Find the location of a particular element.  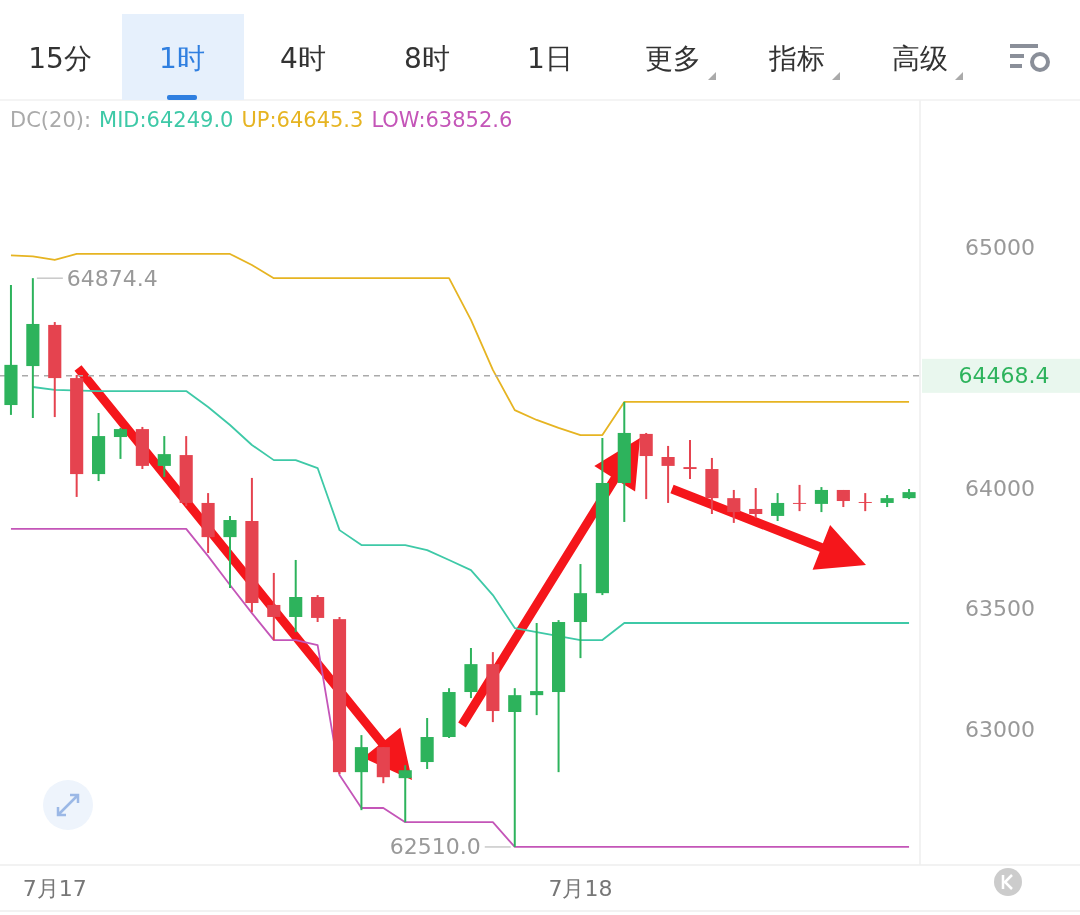

text: MID:64249.0 is located at coordinates (166, 120).